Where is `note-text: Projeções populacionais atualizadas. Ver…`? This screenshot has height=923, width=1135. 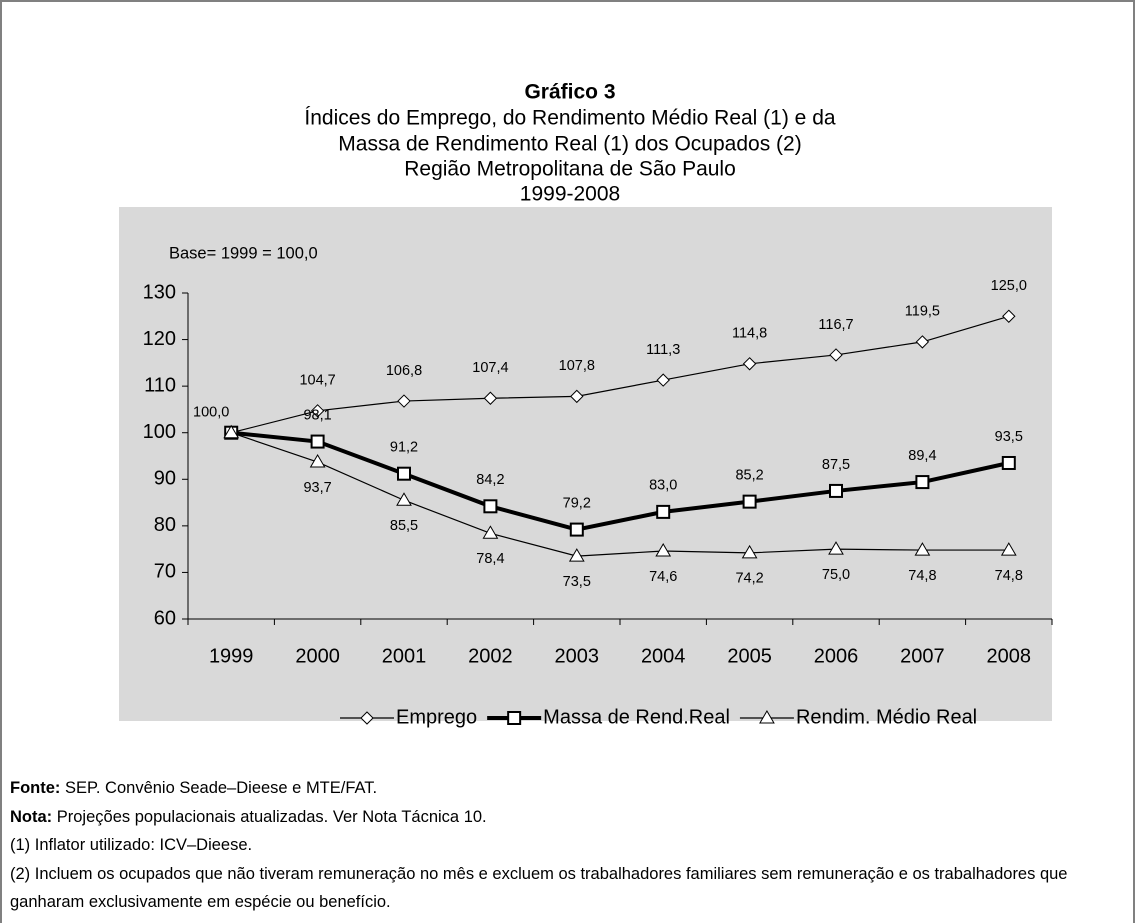 note-text: Projeções populacionais atualizadas. Ver… is located at coordinates (269, 816).